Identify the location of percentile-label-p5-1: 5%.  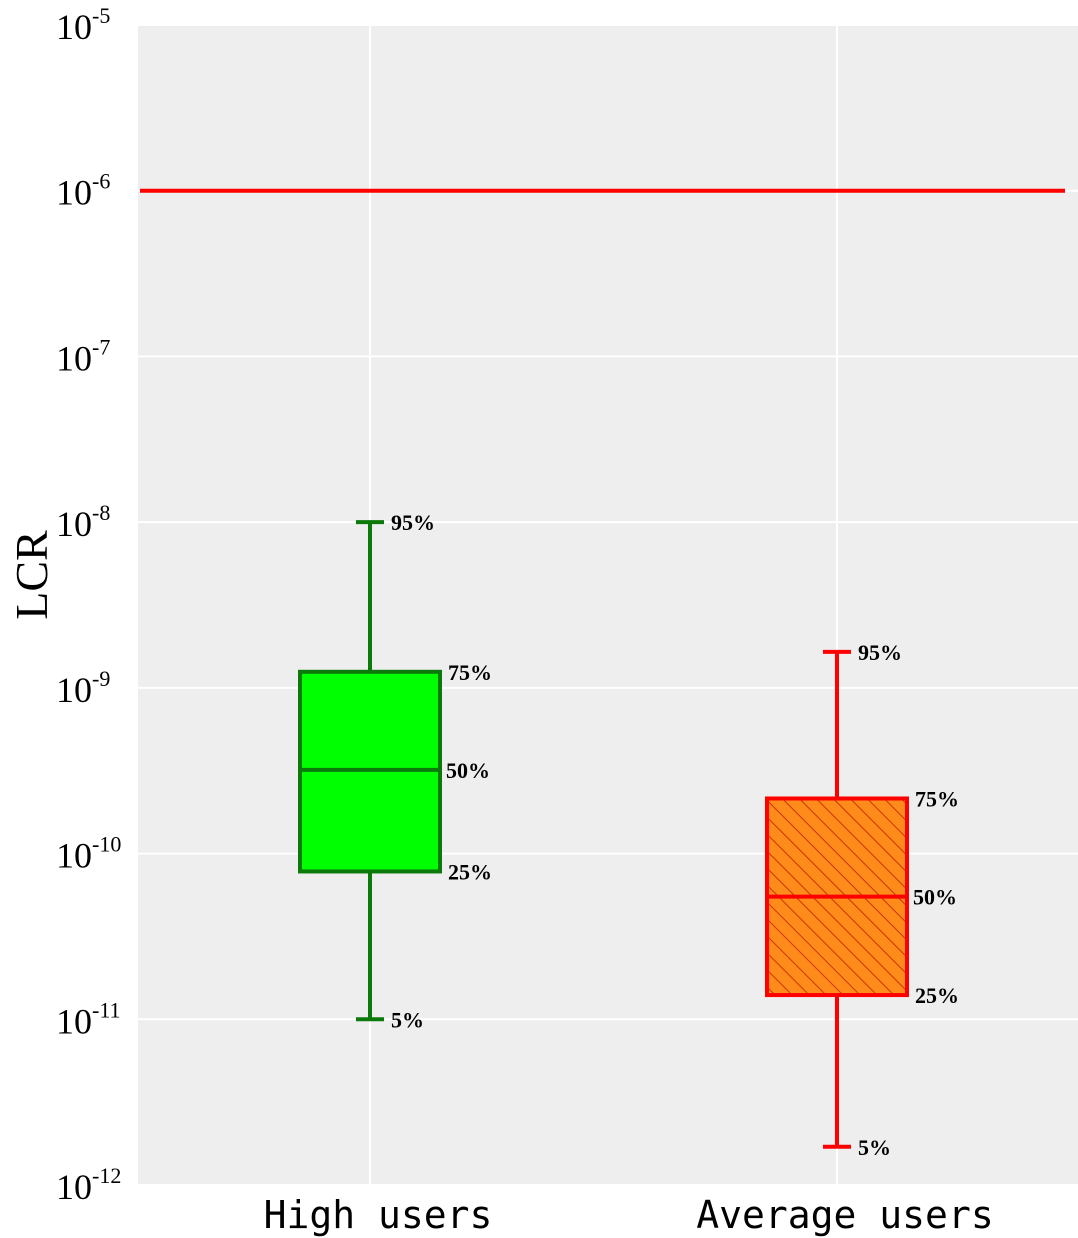
(874, 1147).